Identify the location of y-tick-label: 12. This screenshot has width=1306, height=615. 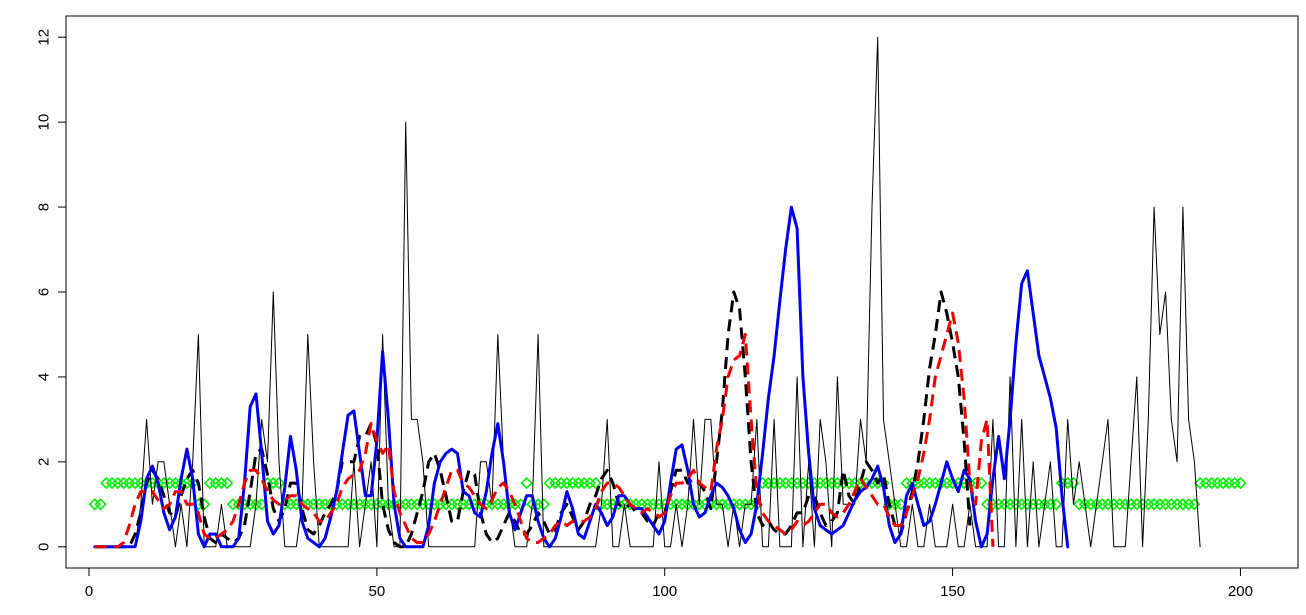
(44, 37).